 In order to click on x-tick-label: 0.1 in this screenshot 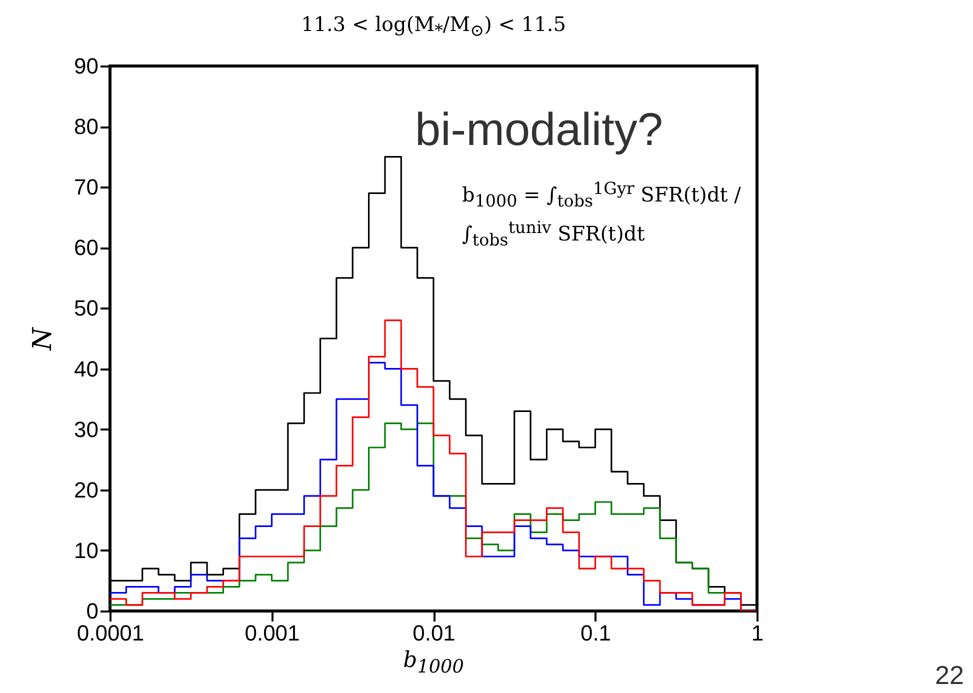, I will do `click(596, 633)`.